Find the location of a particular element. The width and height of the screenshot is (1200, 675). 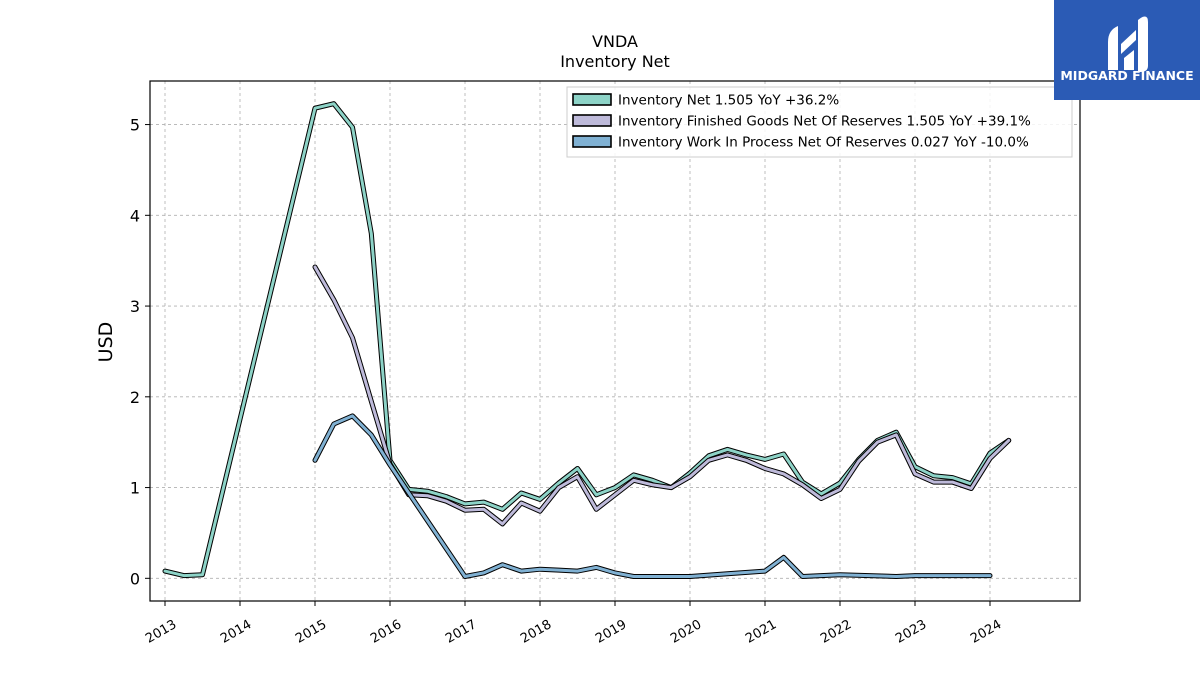

y-tick-label: 2 is located at coordinates (135, 397).